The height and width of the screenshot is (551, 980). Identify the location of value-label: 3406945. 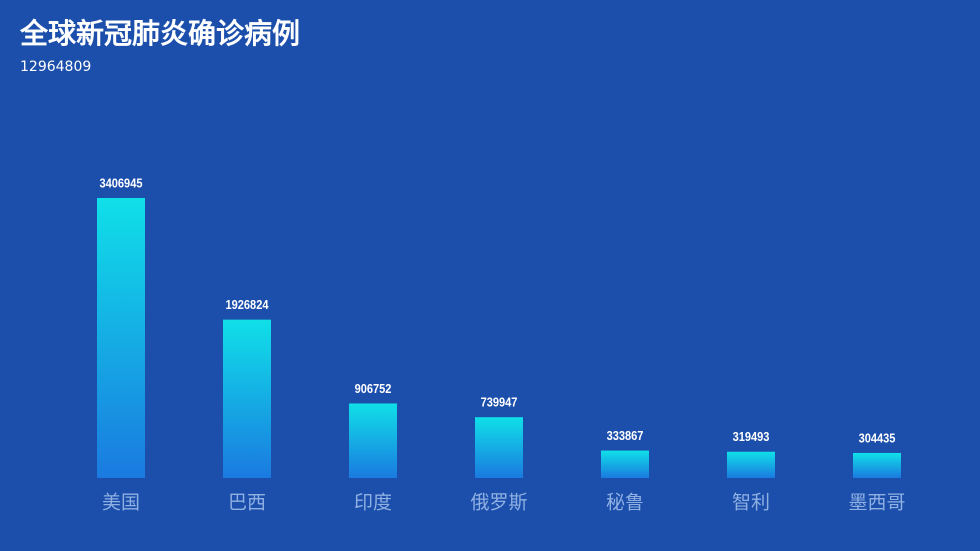
(121, 183).